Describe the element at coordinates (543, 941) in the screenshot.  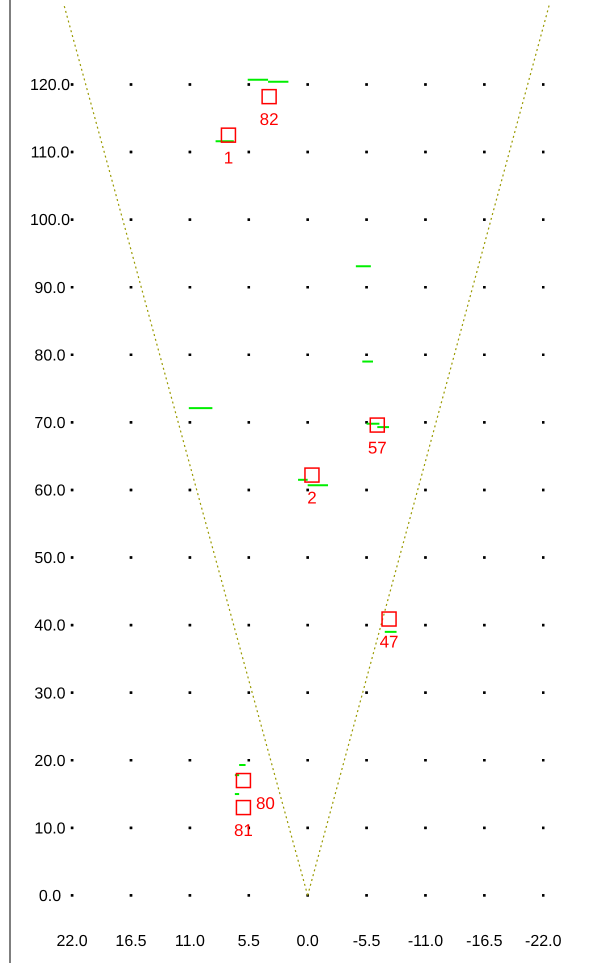
I see `x-tick-label: -22.0` at that location.